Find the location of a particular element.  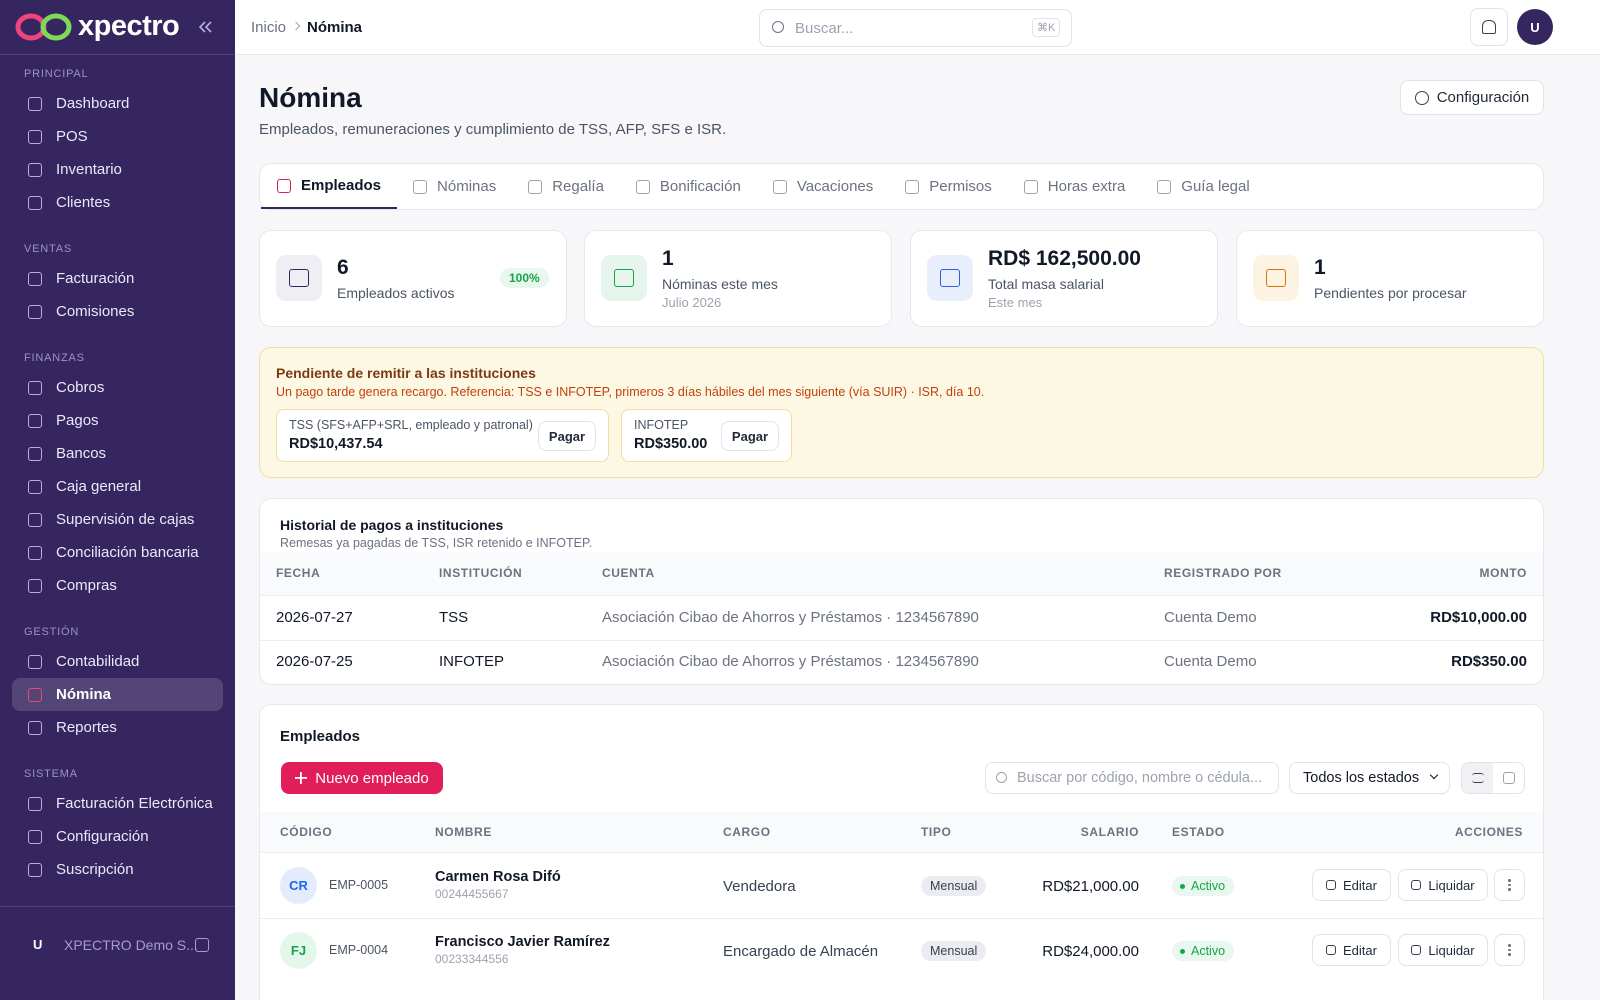

logo is located at coordinates (45, 27).